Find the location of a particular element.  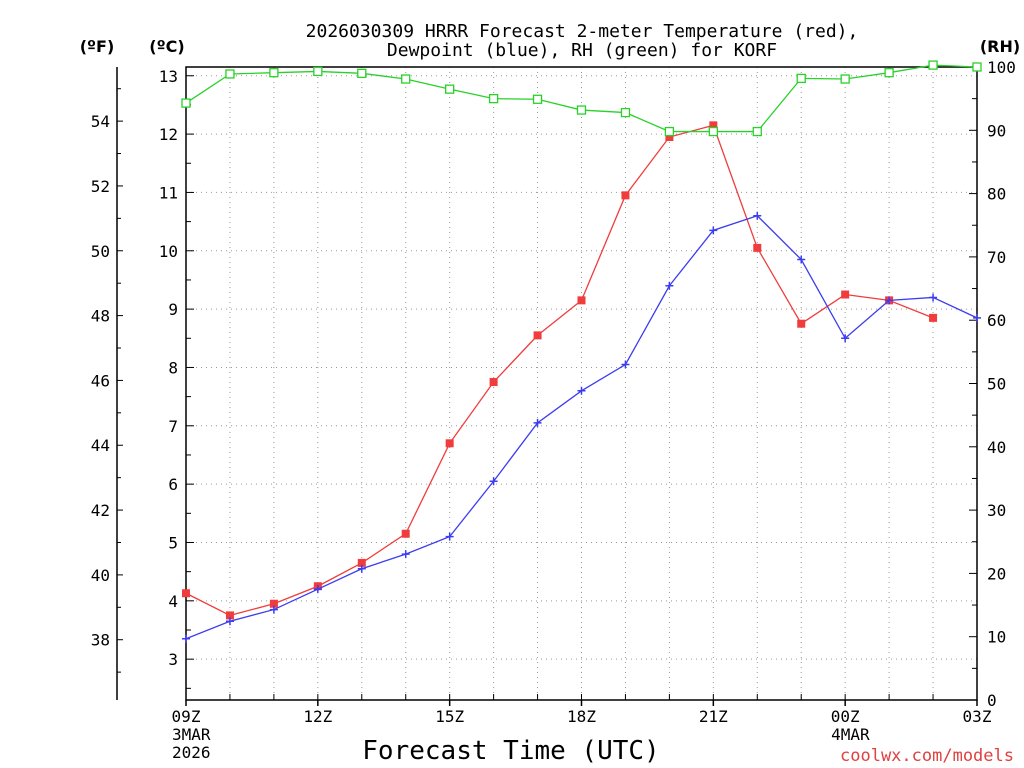

x-tick-label: 00Z is located at coordinates (845, 716).